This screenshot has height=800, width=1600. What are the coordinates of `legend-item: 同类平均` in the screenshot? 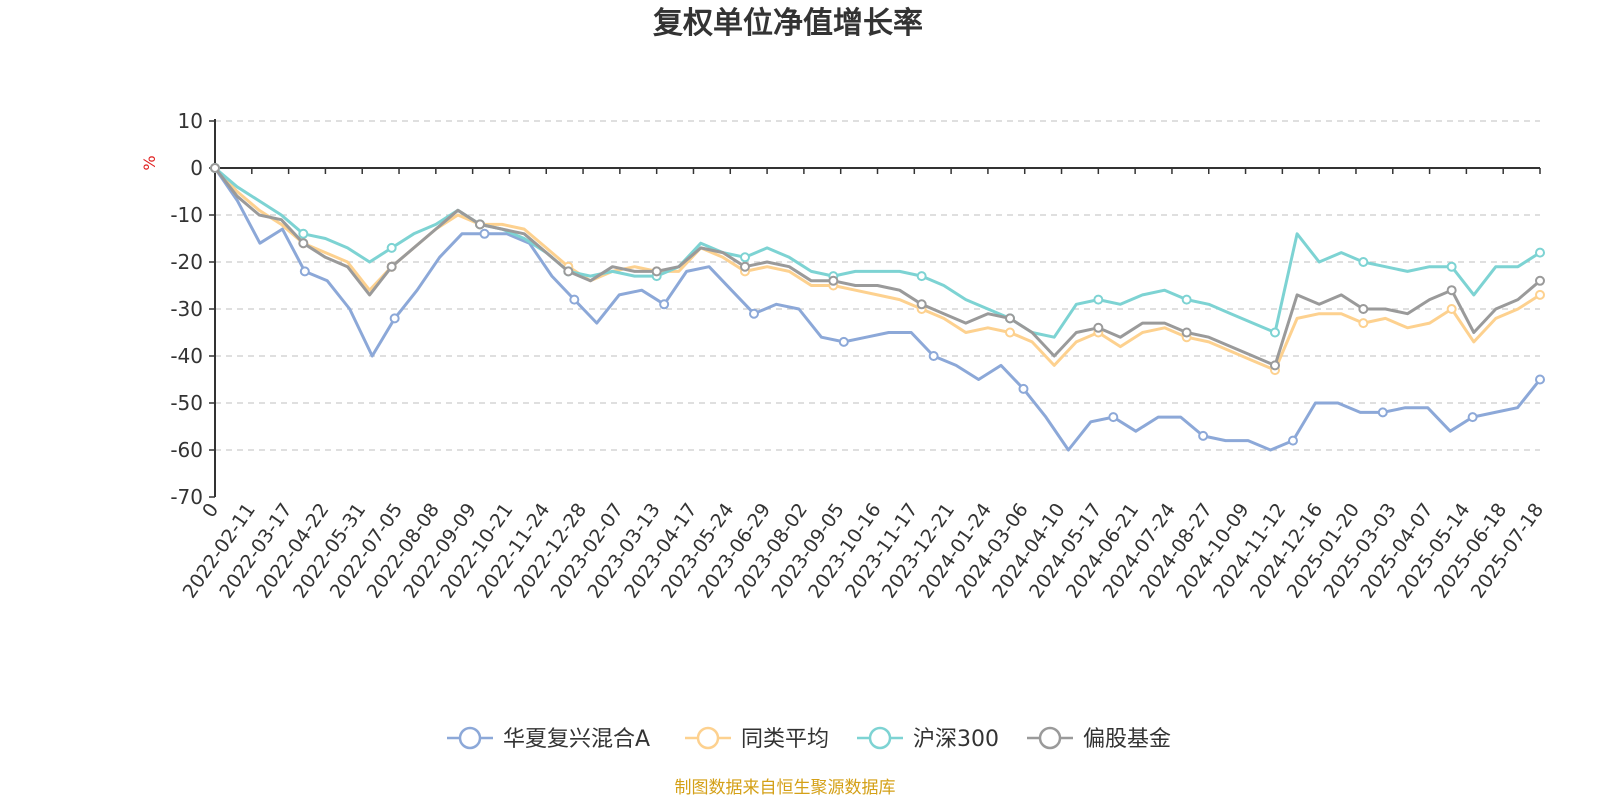 It's located at (757, 739).